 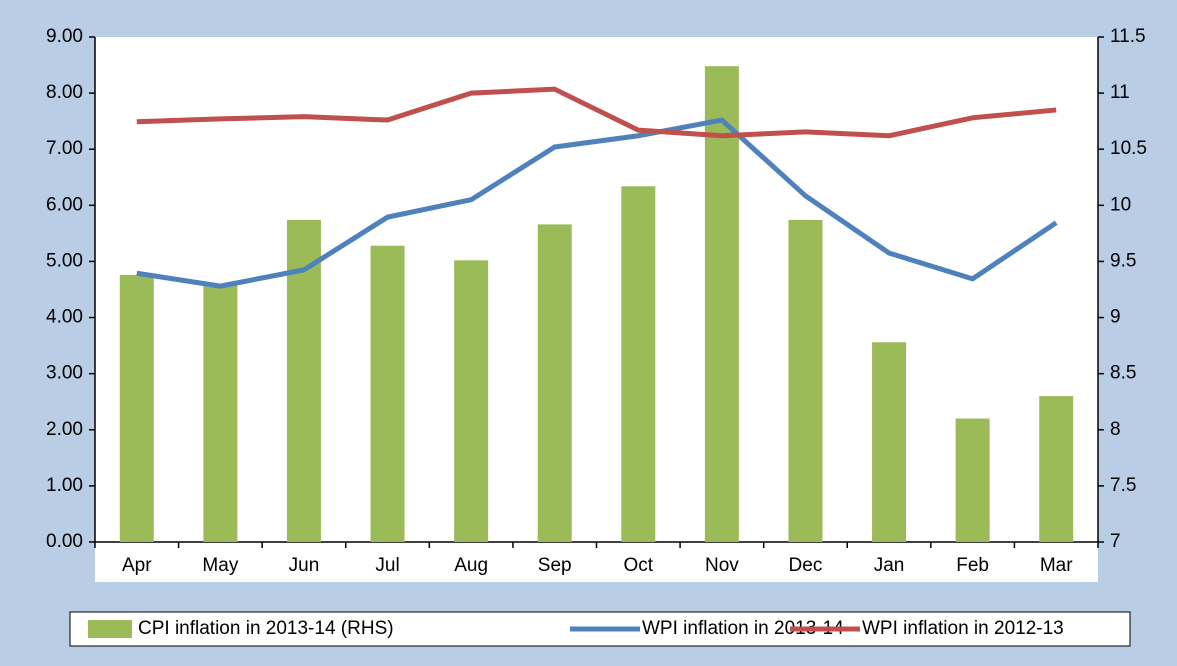 What do you see at coordinates (1120, 204) in the screenshot?
I see `y2-tick-label: 10` at bounding box center [1120, 204].